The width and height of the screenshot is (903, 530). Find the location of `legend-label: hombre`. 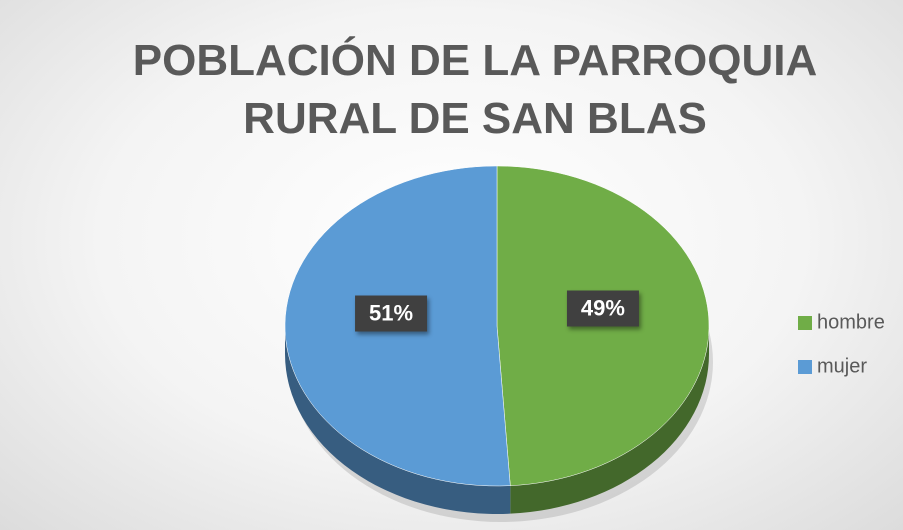

legend-label: hombre is located at coordinates (851, 322).